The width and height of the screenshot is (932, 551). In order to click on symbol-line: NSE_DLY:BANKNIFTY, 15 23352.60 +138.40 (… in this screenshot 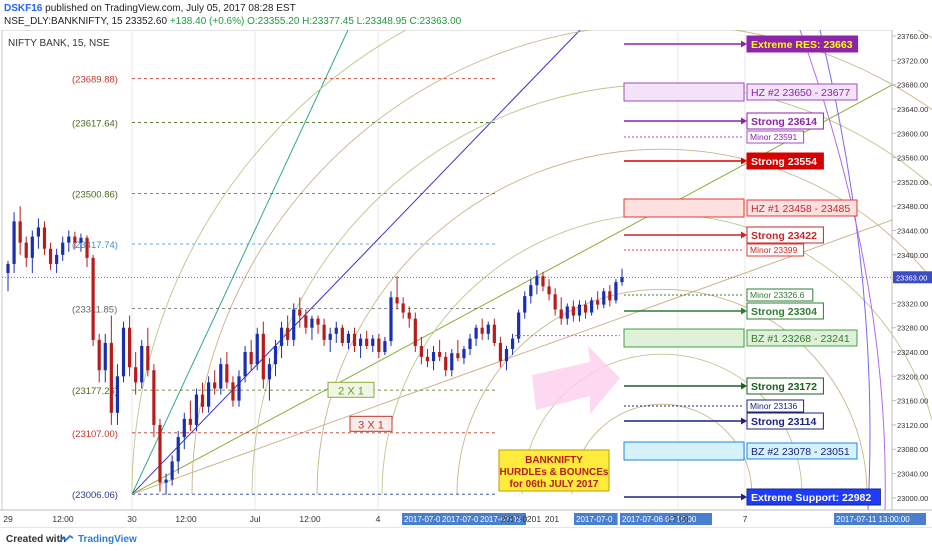, I will do `click(232, 21)`.